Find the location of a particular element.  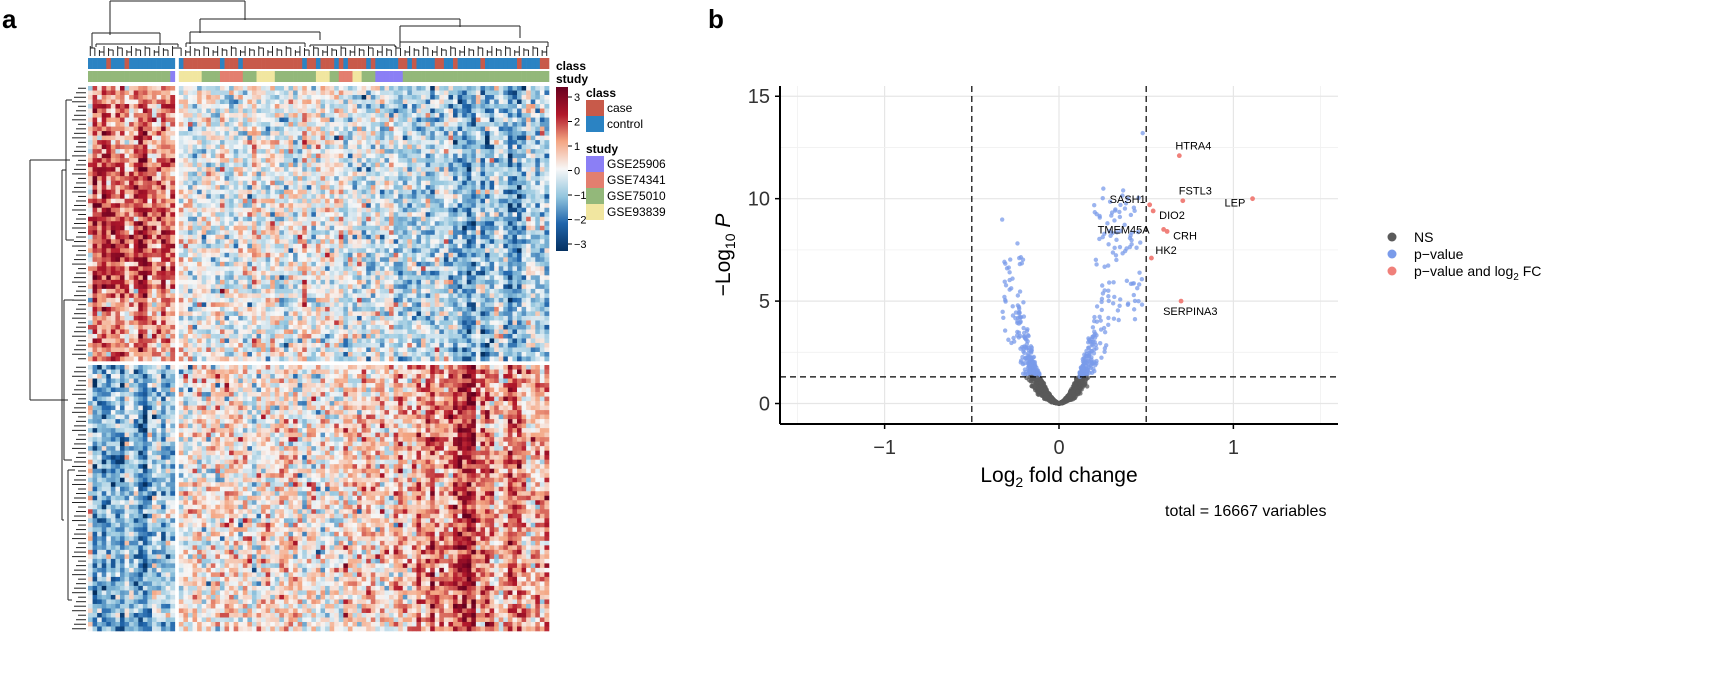

class-annotation-bar is located at coordinates (319, 63).